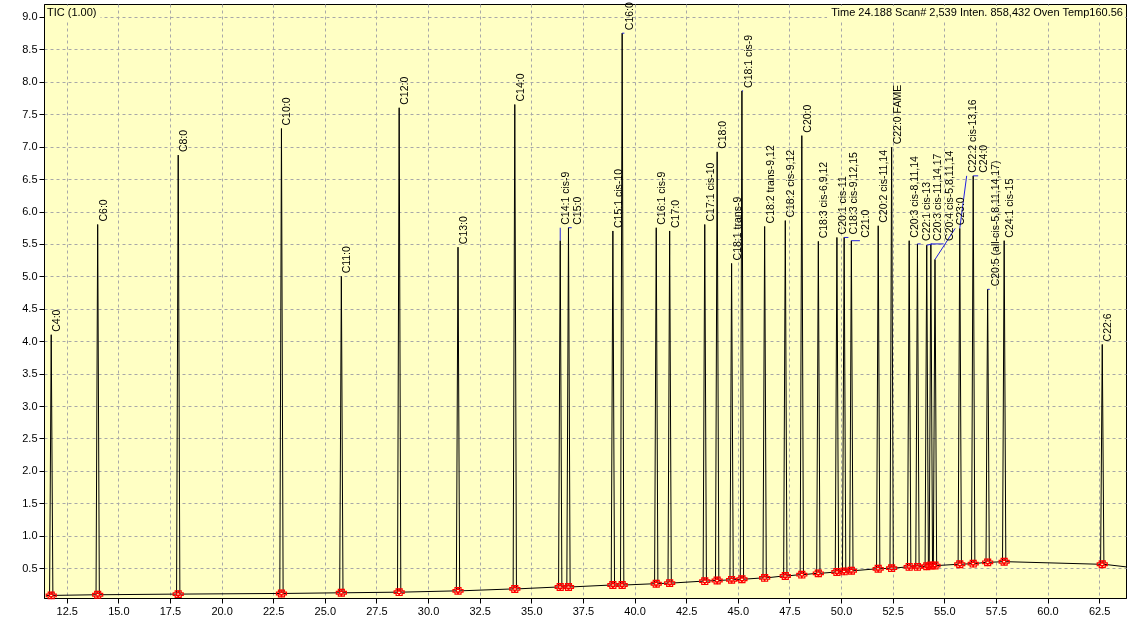 The height and width of the screenshot is (619, 1139). Describe the element at coordinates (971, 136) in the screenshot. I see `annotation: C22:2 cis-13,16` at that location.